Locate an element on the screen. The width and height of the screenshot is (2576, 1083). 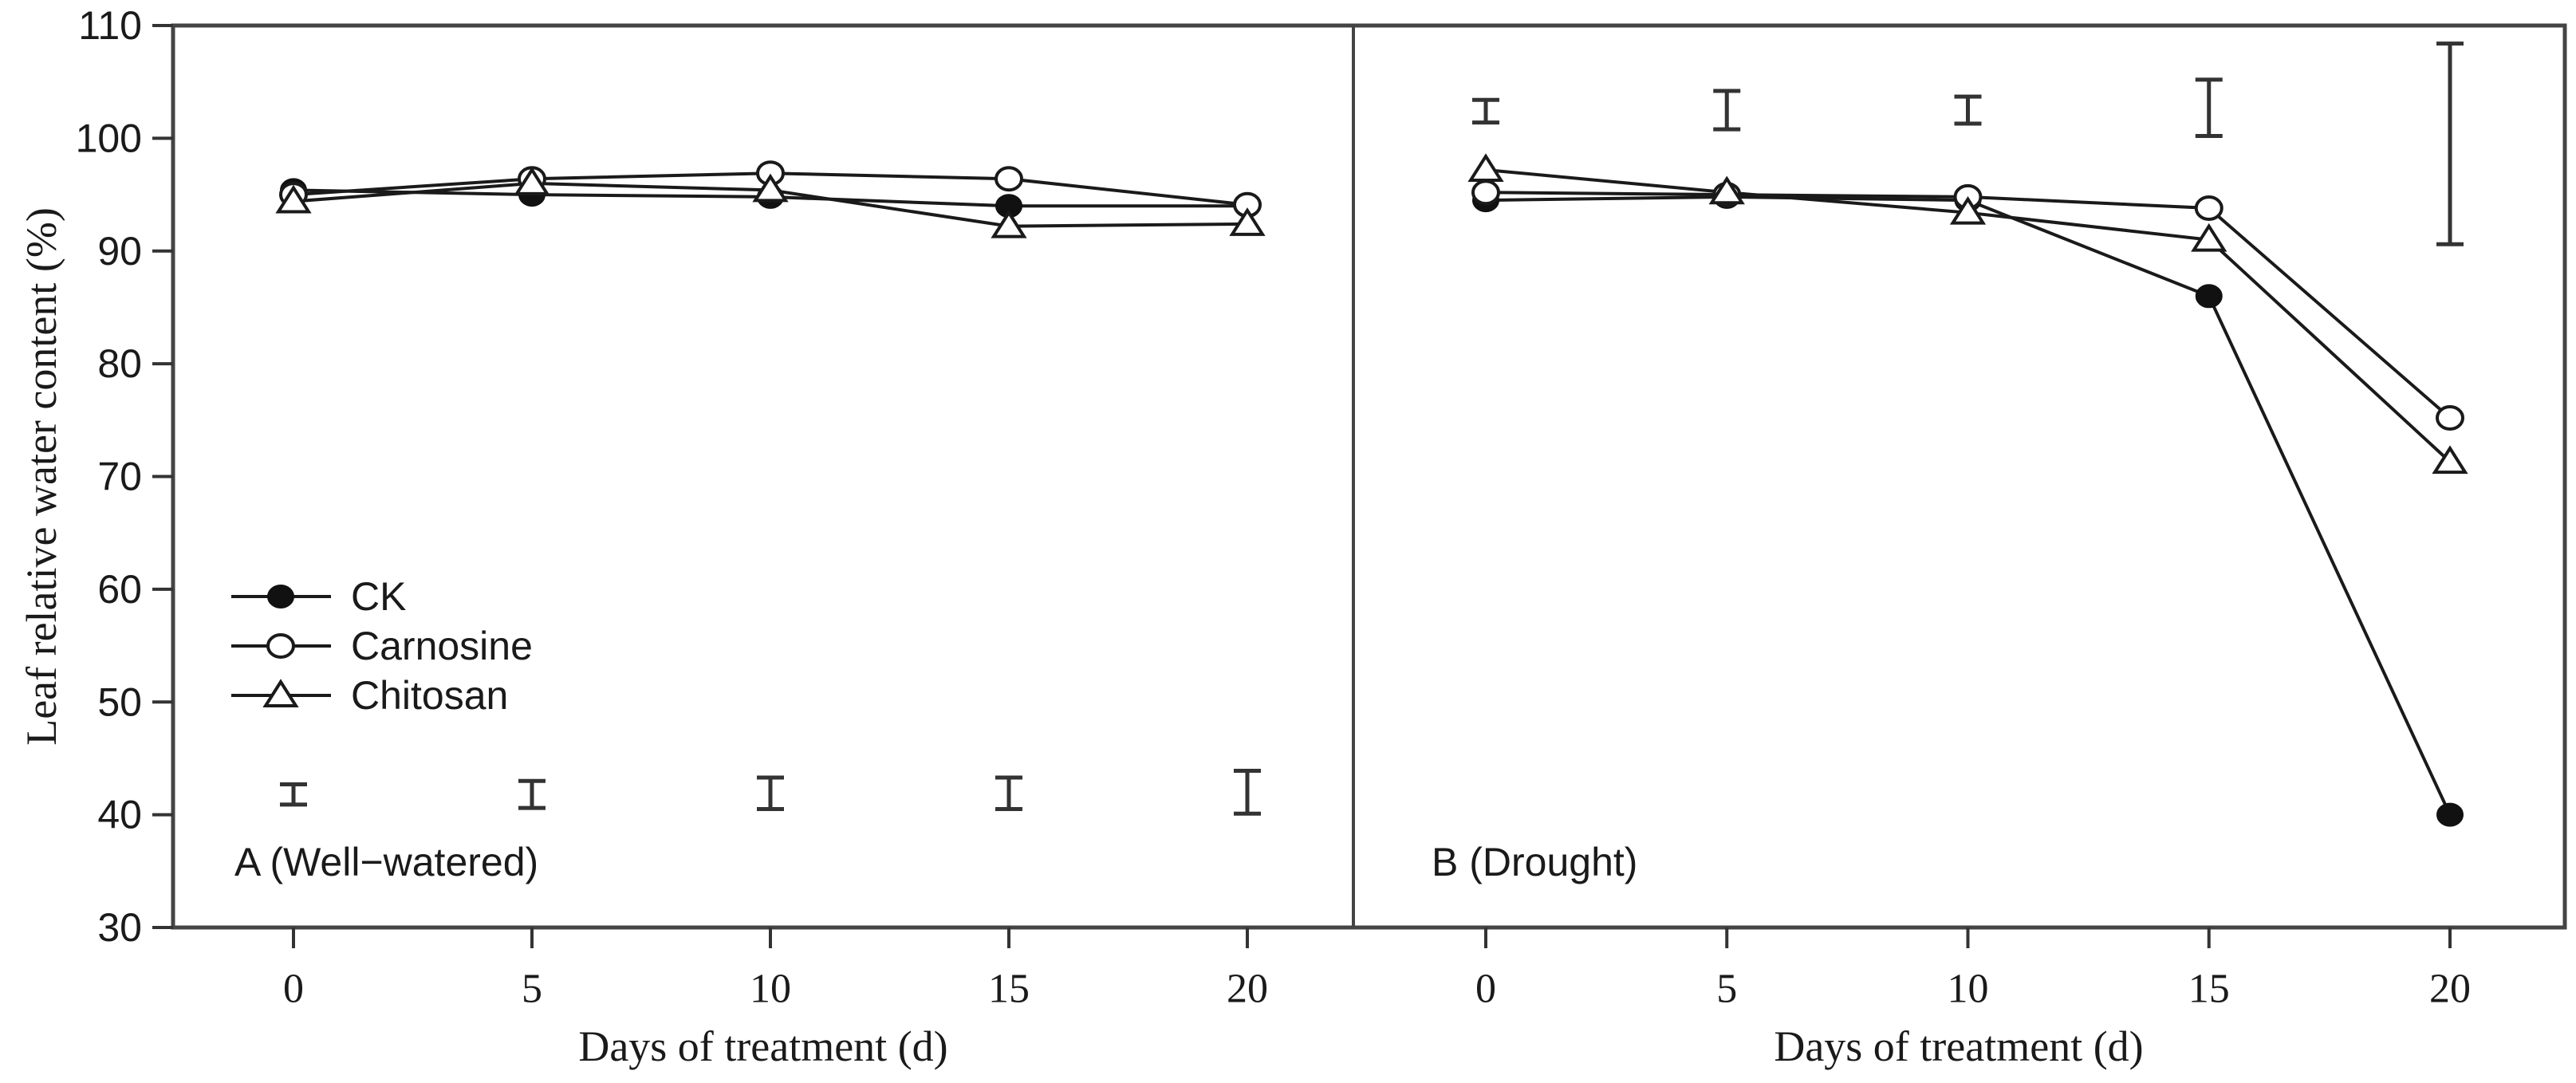
legend-item-carnosine: Carnosine is located at coordinates (382, 646).